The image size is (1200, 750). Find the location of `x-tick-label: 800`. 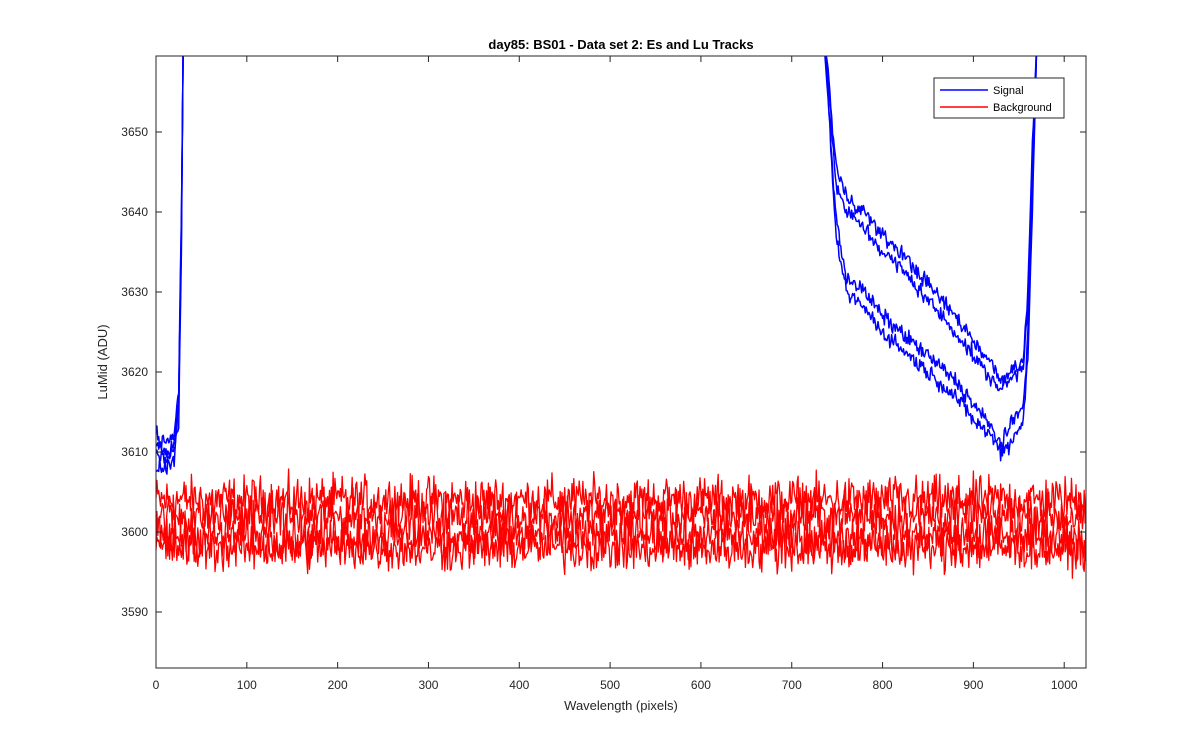

x-tick-label: 800 is located at coordinates (883, 685).